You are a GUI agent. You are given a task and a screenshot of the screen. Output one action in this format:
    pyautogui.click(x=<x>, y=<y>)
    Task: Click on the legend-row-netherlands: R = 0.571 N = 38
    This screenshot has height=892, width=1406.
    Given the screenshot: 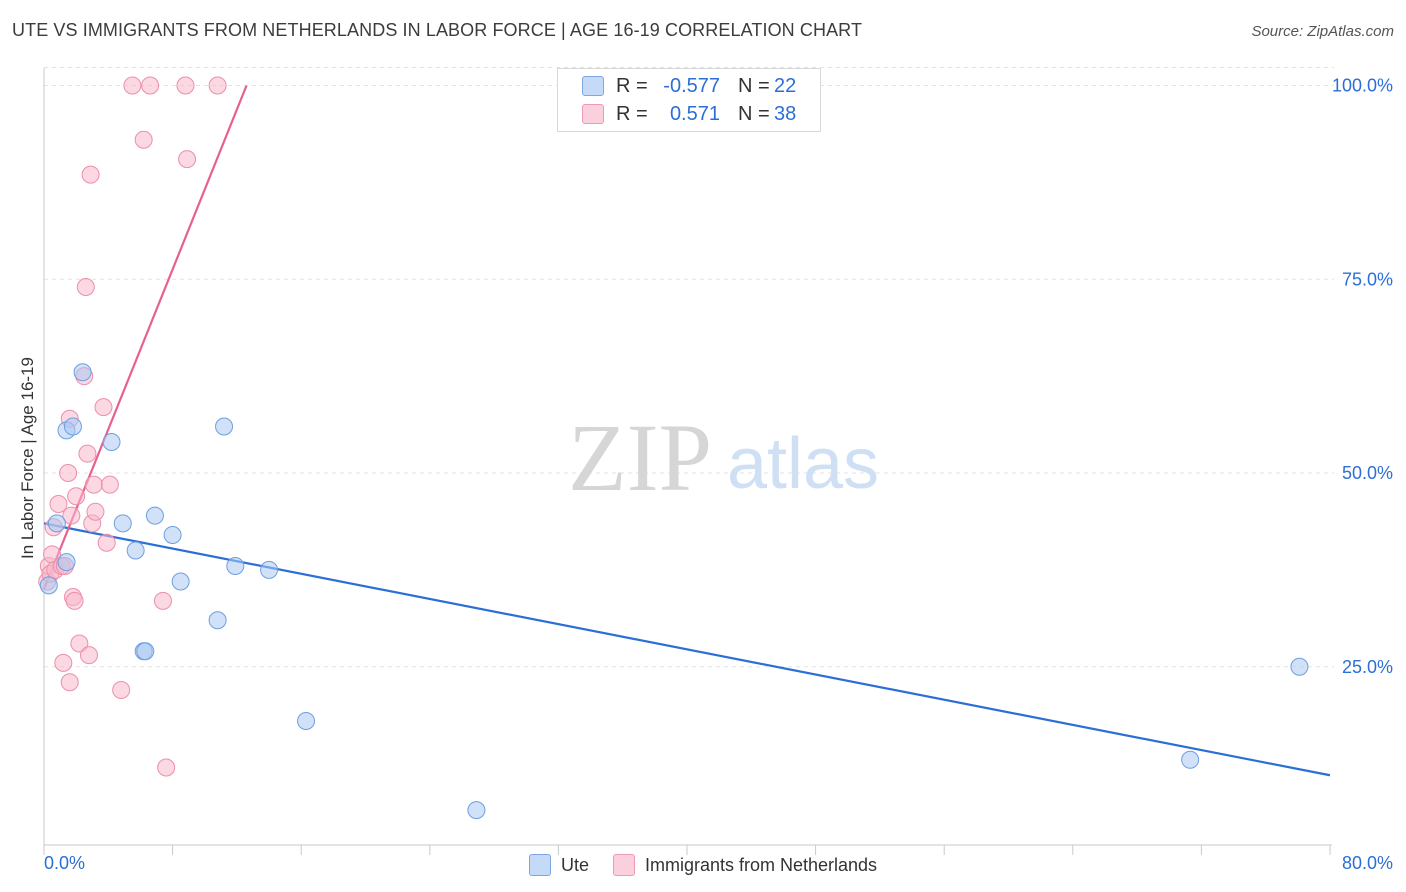 What is the action you would take?
    pyautogui.click(x=689, y=114)
    